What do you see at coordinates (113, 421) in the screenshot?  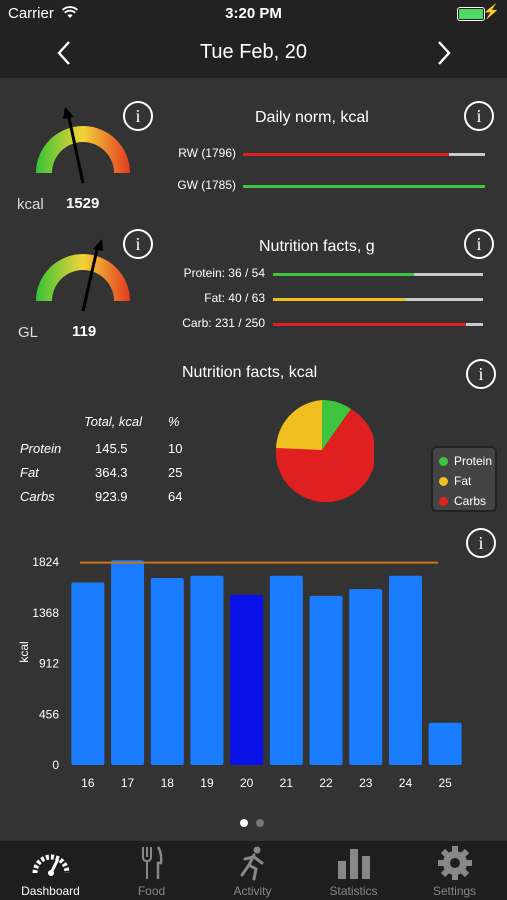 I see `table-header-total: Total, kcal` at bounding box center [113, 421].